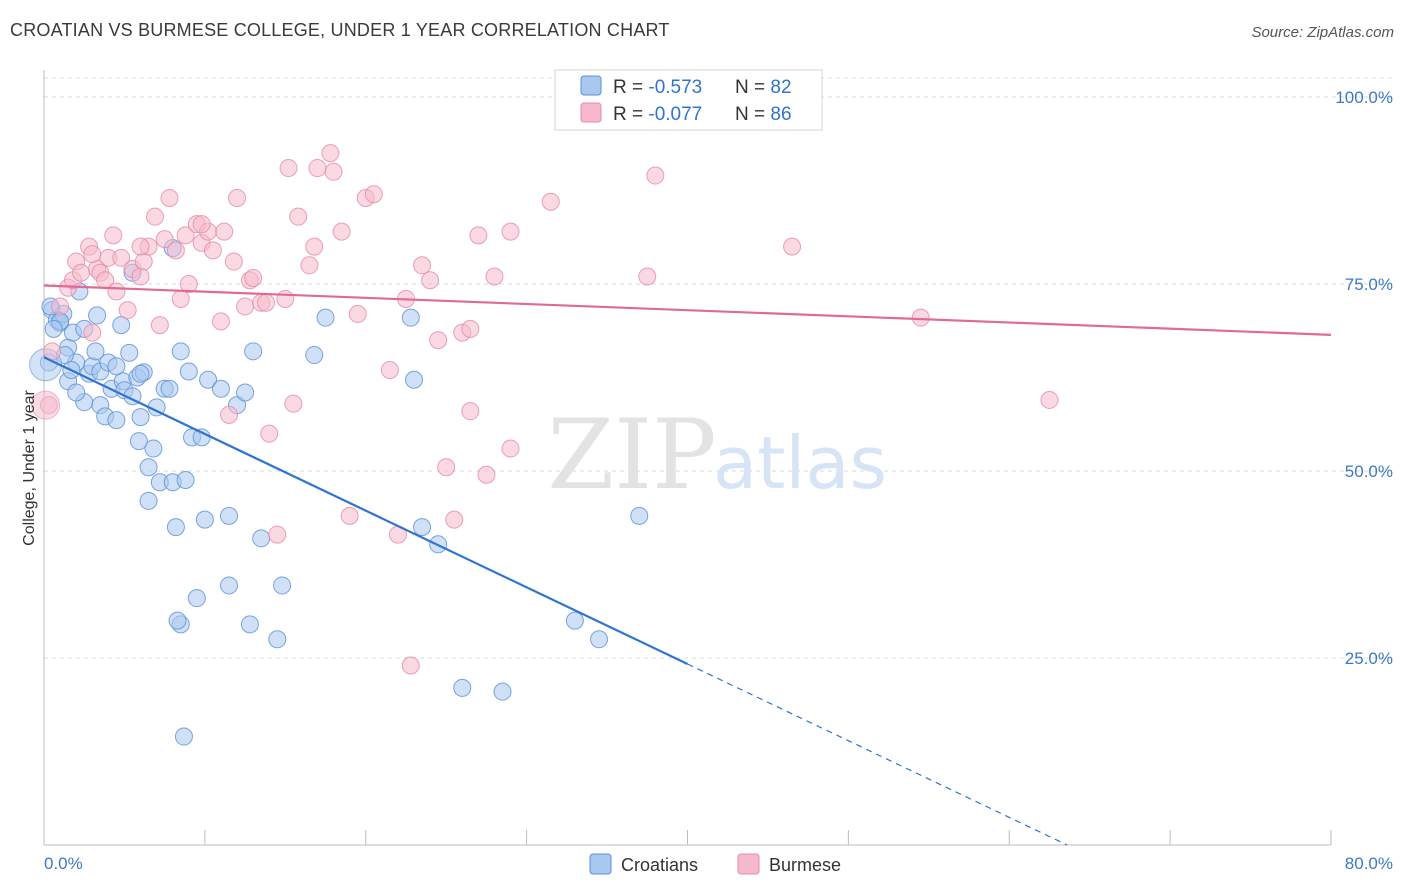 The image size is (1406, 892). Describe the element at coordinates (752, 87) in the screenshot. I see `legend-n-label-1: N =` at that location.